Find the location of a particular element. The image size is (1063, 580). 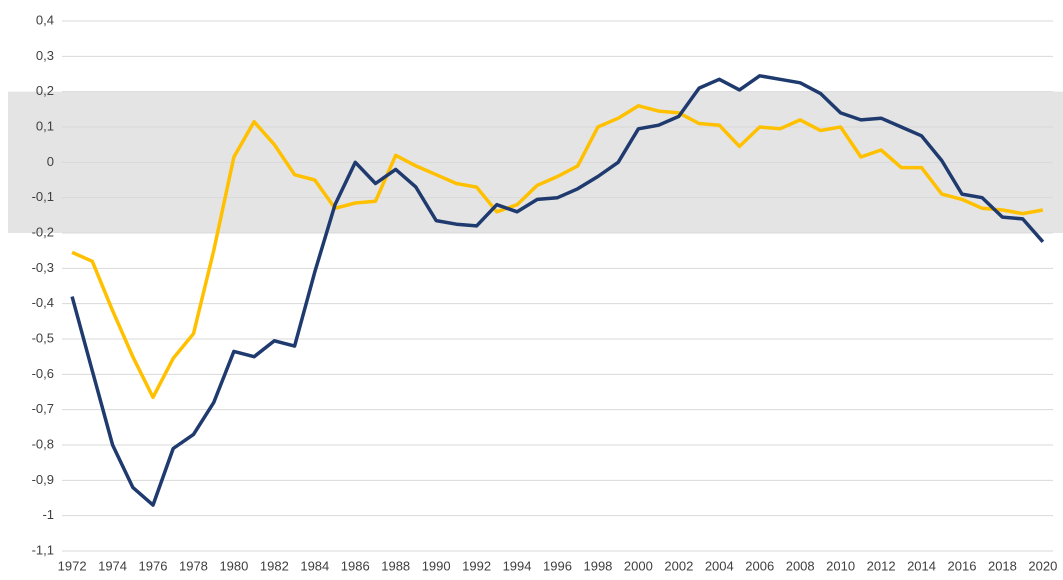

x-tick-label: 2004 is located at coordinates (719, 565).